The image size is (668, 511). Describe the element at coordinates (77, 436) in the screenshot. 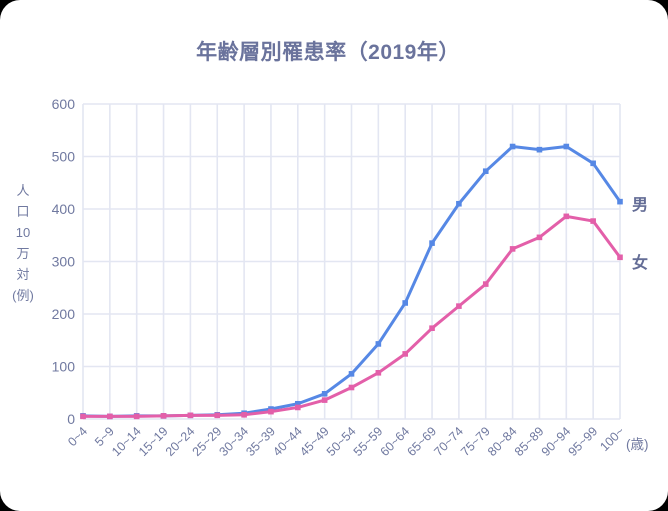

I see `x-tick-label: 0~4` at that location.